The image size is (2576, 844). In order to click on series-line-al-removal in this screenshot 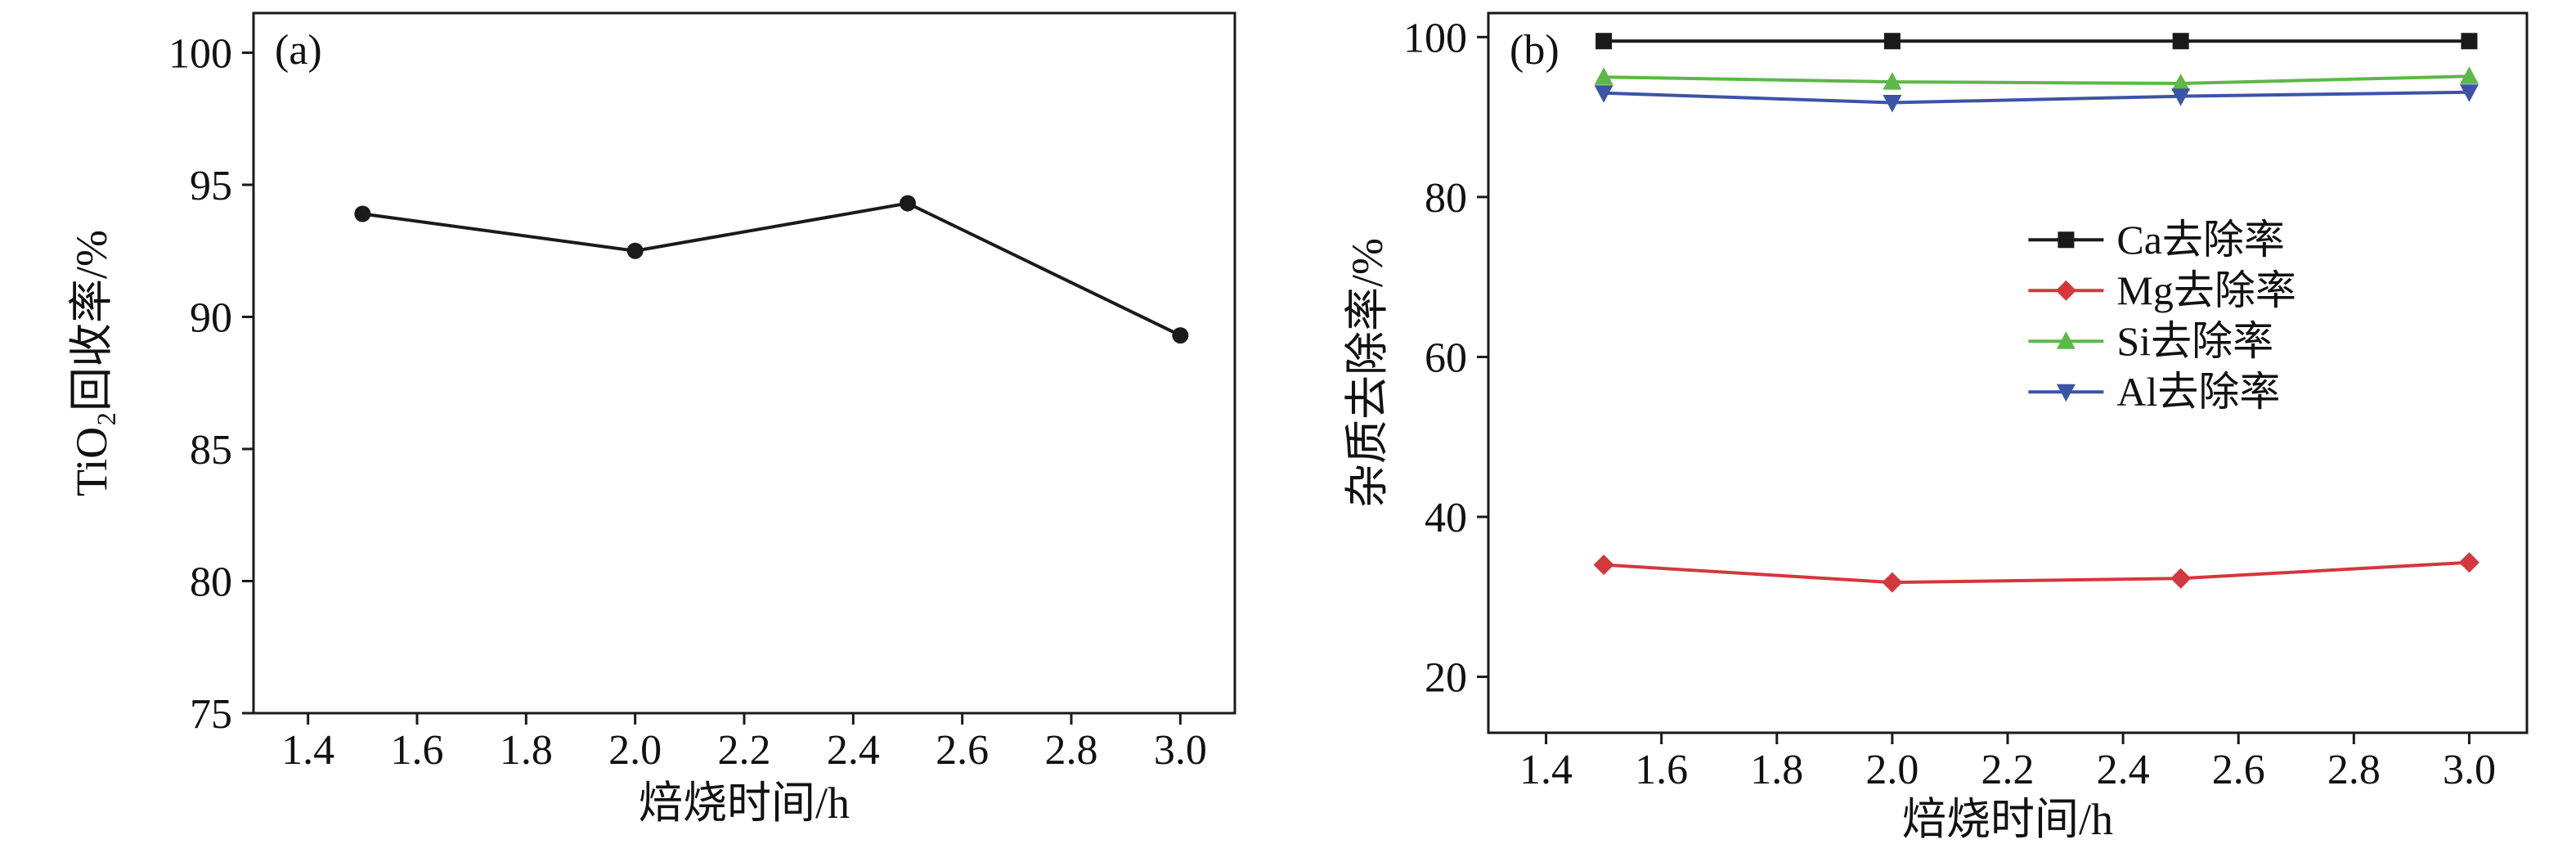, I will do `click(2037, 97)`.